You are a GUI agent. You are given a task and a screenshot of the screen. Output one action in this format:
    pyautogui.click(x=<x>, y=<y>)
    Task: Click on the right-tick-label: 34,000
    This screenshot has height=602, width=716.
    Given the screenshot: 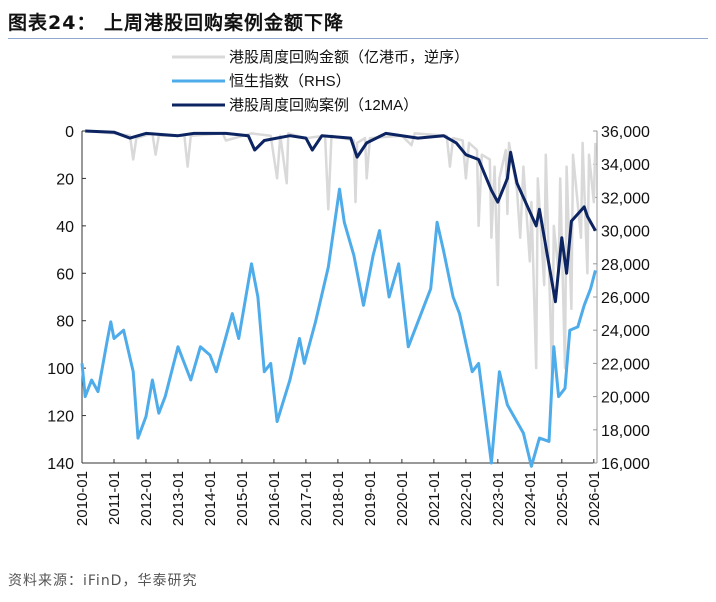 What is the action you would take?
    pyautogui.click(x=625, y=165)
    